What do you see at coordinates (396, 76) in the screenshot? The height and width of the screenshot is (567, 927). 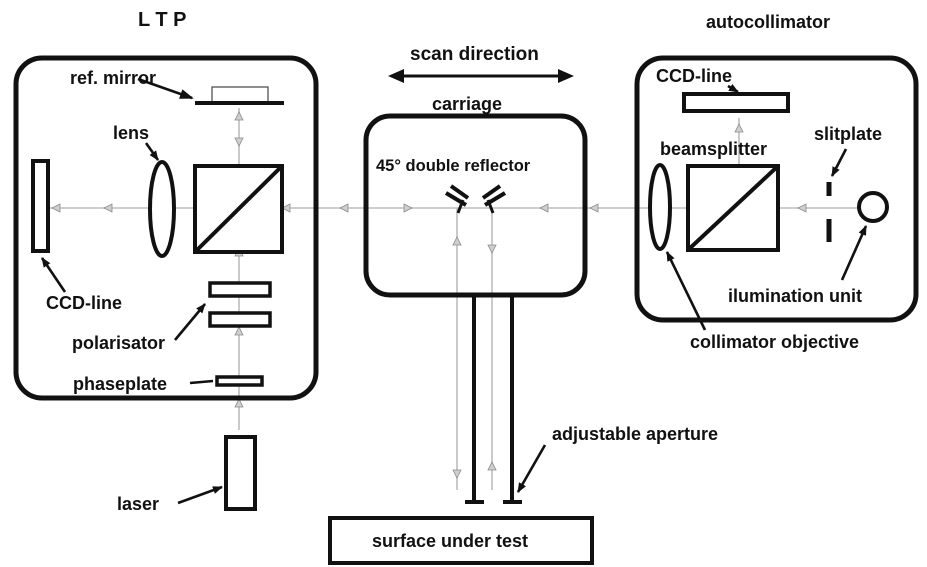 I see `scan-arrow-left-head` at bounding box center [396, 76].